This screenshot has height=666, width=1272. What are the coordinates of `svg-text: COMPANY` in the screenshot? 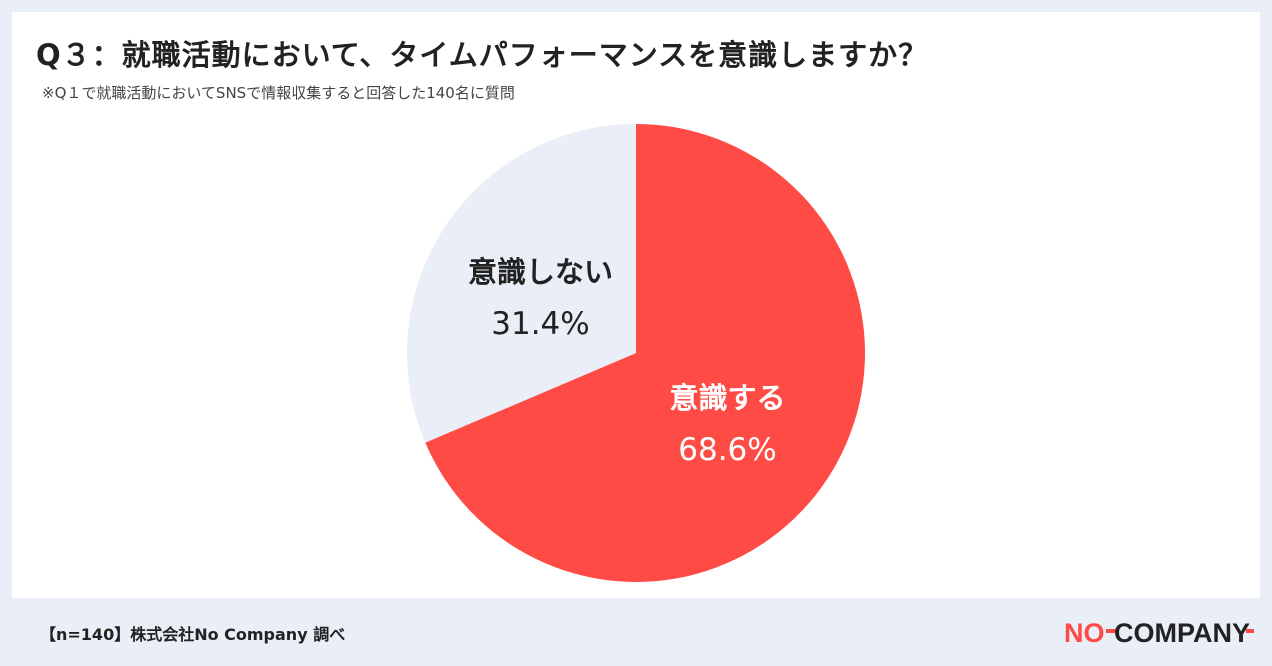 It's located at (1182, 633).